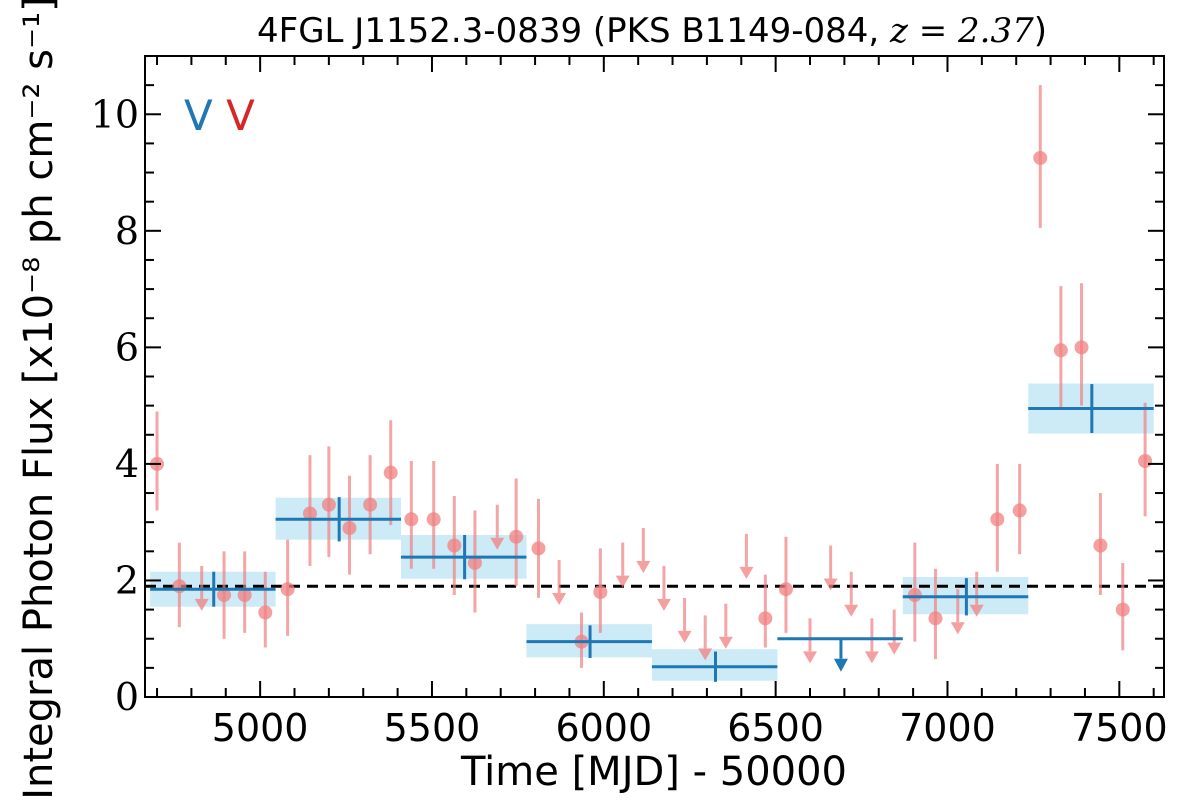 The width and height of the screenshot is (1200, 800). I want to click on x-tick-label: 7500, so click(1119, 728).